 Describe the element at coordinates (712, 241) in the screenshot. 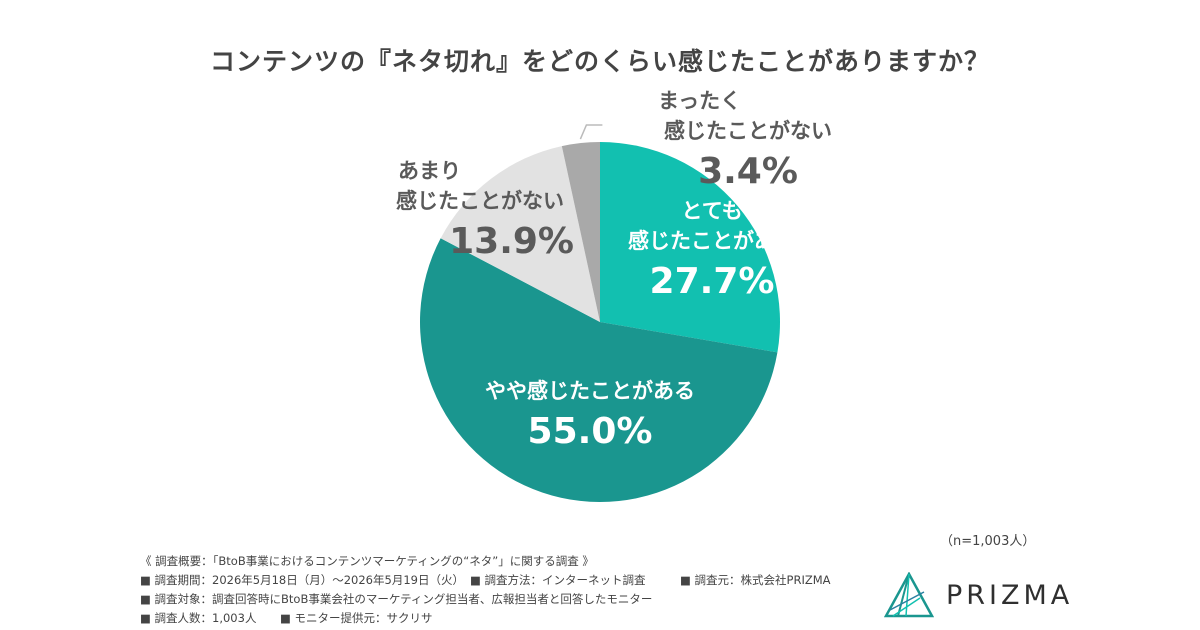

I see `slice-label-line2: 感じたことがある` at that location.